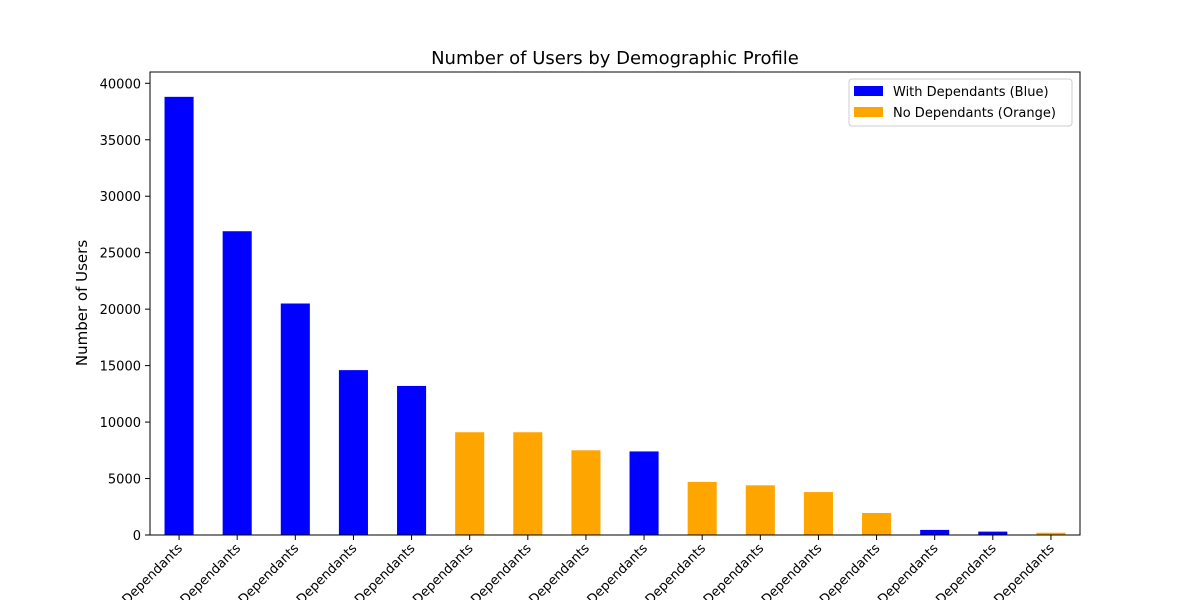  I want to click on y-tick-label: 10000, so click(120, 423).